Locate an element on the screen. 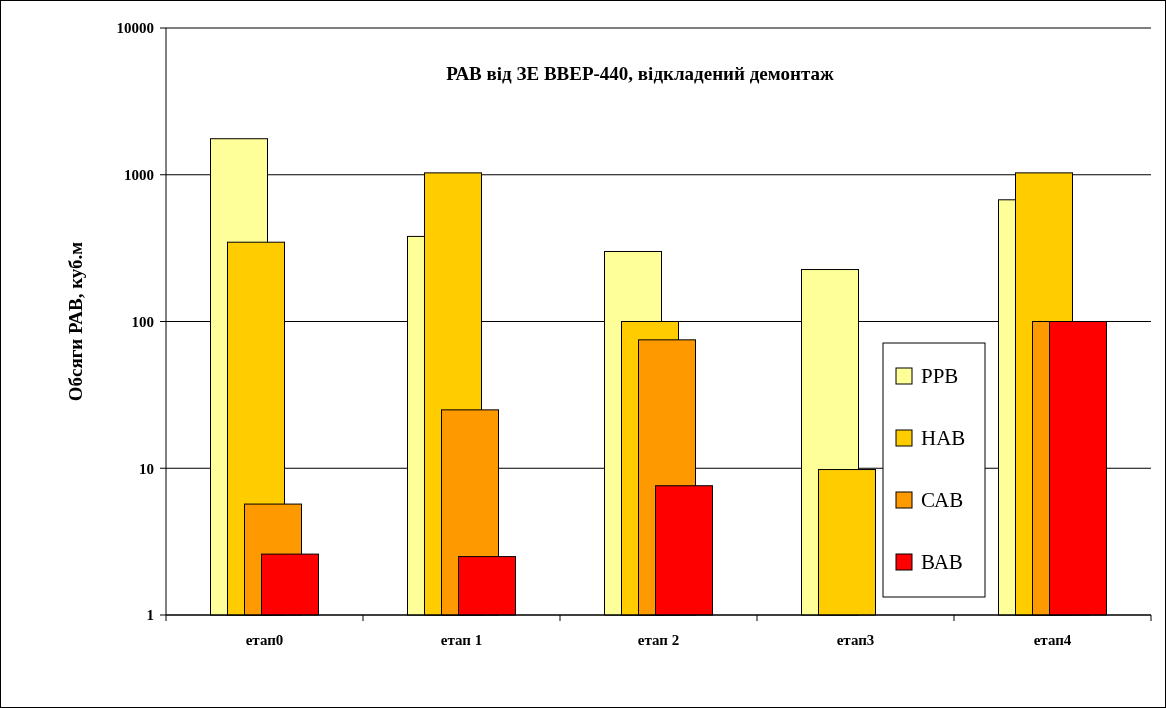 This screenshot has height=708, width=1166. text: РАВ від ЗЕ ВВЕР-440, відкладений демонтаж is located at coordinates (640, 73).